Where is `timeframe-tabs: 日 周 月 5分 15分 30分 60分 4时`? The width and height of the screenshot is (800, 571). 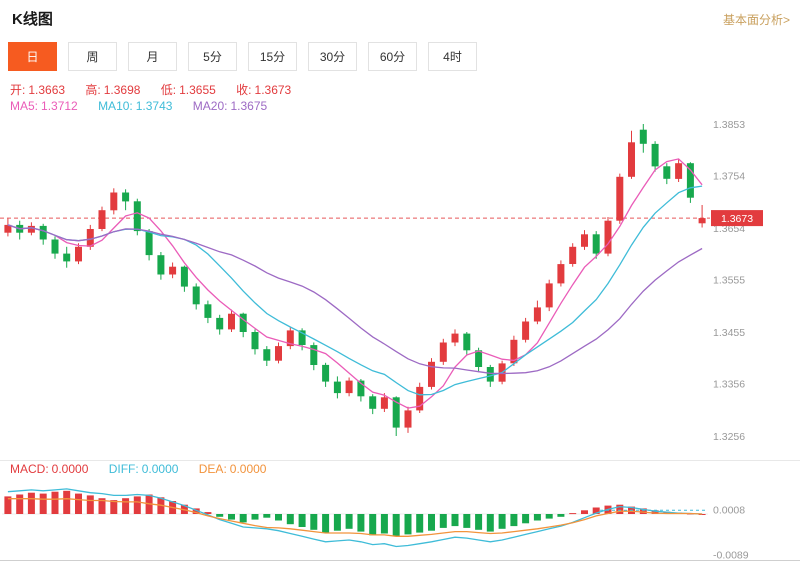
timeframe-tabs: 日 周 月 5分 15分 30分 60分 4时 is located at coordinates (242, 56).